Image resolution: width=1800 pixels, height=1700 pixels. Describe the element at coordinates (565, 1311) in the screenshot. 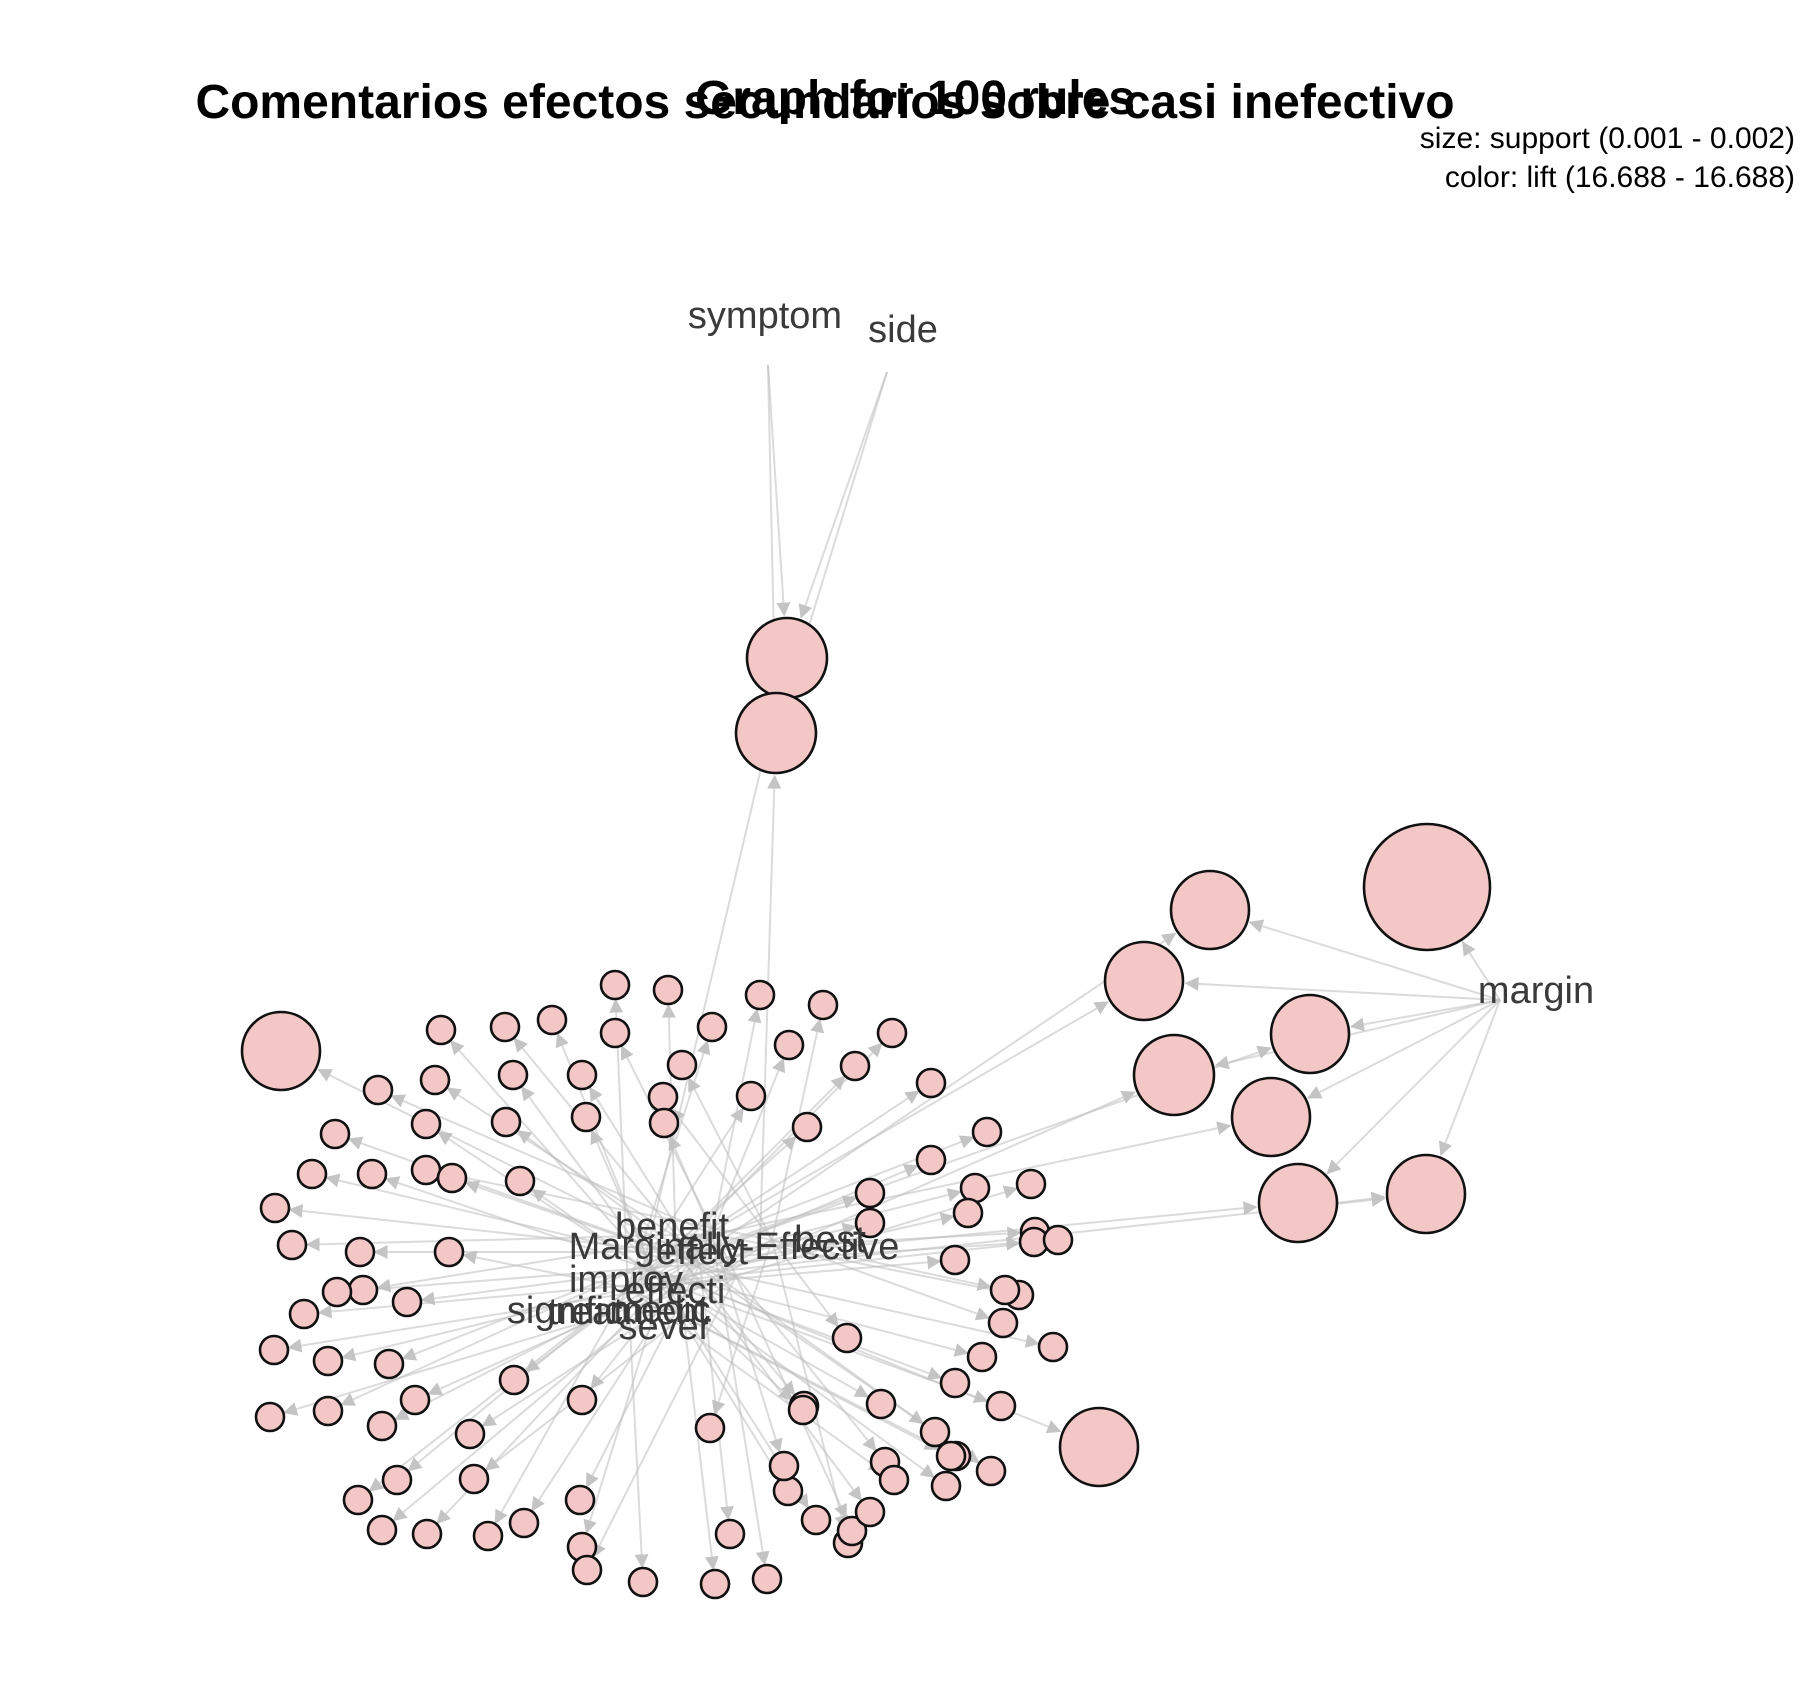

I see `item-label-signific: signific` at that location.